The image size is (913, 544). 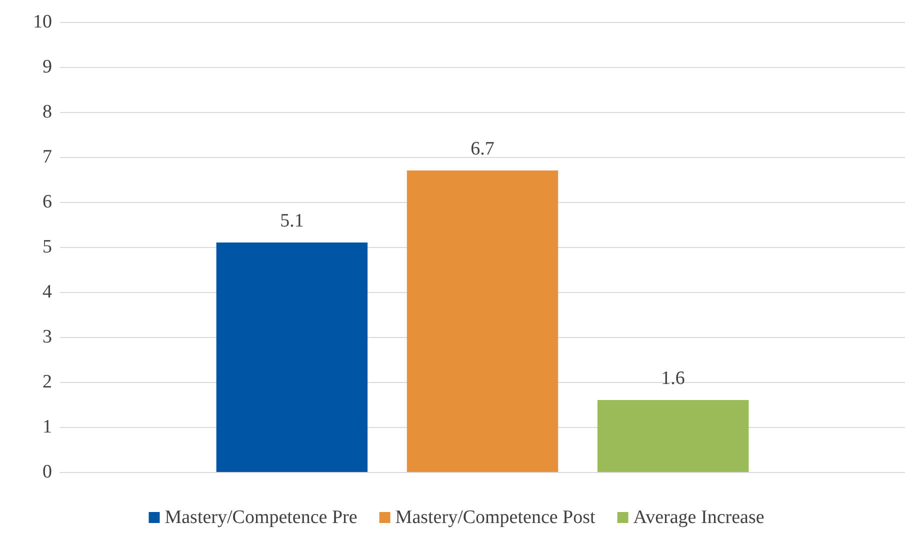 I want to click on data-label: 5.1, so click(x=292, y=221).